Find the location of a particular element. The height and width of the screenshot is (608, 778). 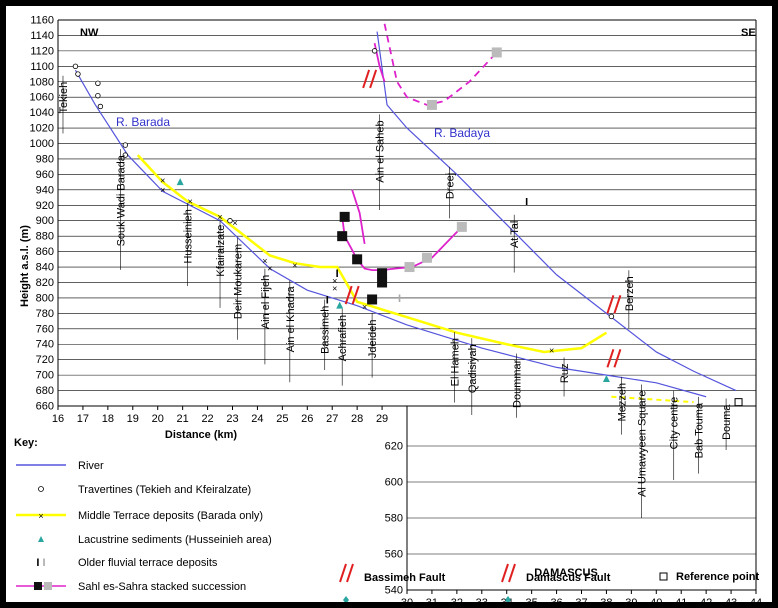

place-label: Tekieh is located at coordinates (64, 98).